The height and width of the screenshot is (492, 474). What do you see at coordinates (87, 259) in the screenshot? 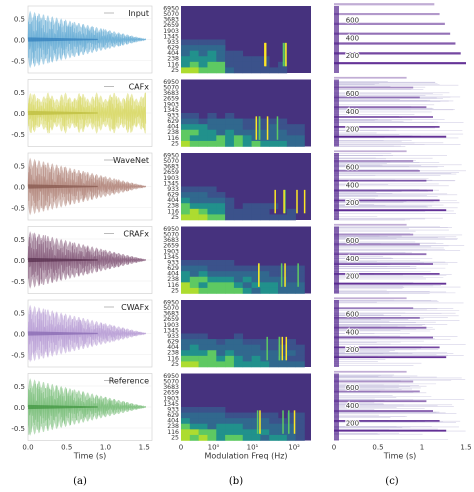
I see `waveform-line` at bounding box center [87, 259].